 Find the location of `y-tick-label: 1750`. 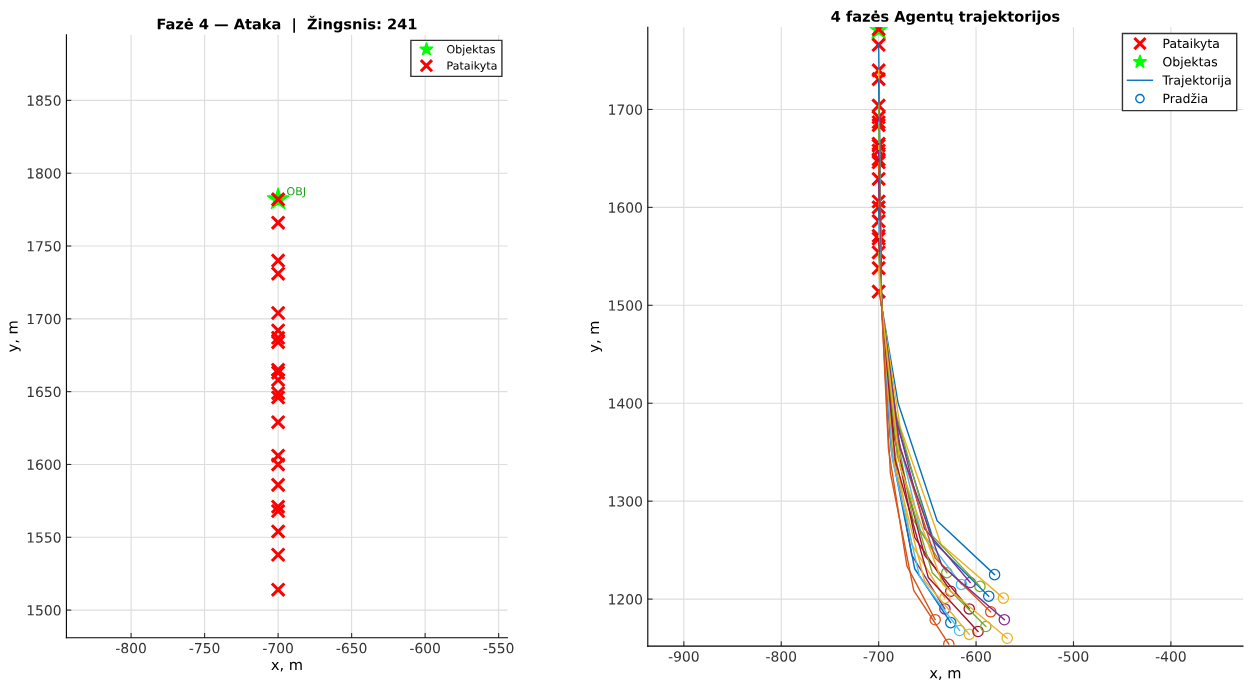

y-tick-label: 1750 is located at coordinates (44, 246).